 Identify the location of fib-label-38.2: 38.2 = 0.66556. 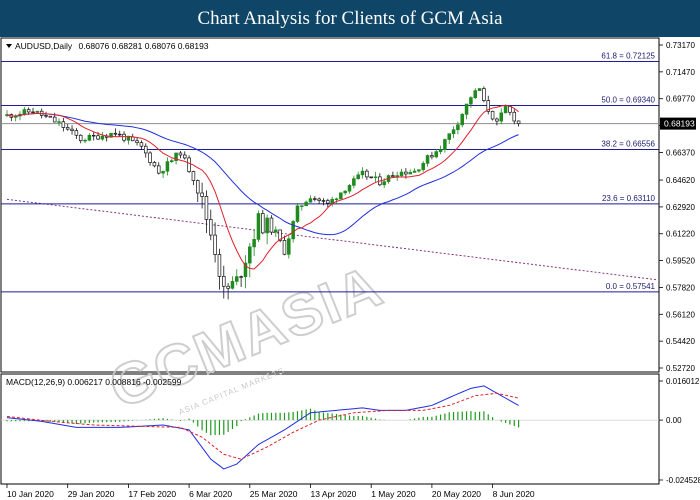
(628, 143).